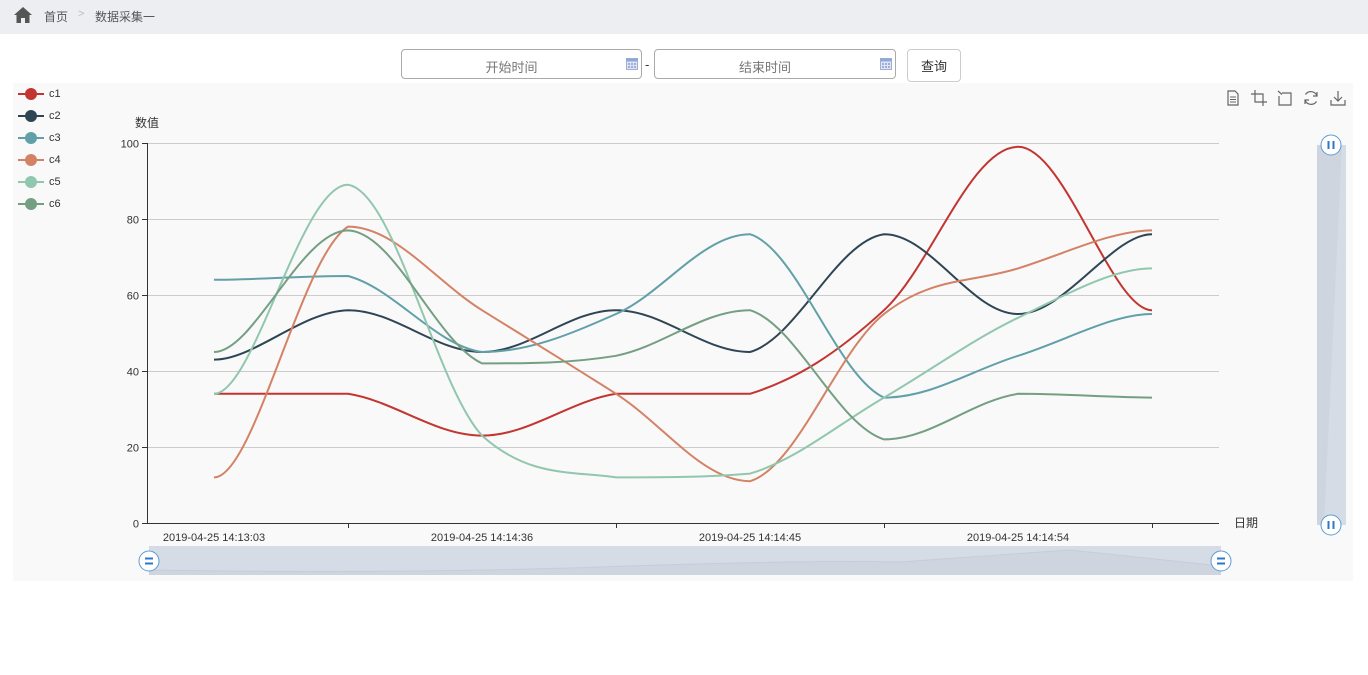  What do you see at coordinates (511, 67) in the screenshot?
I see `start-time-placeholder: 开始时间` at bounding box center [511, 67].